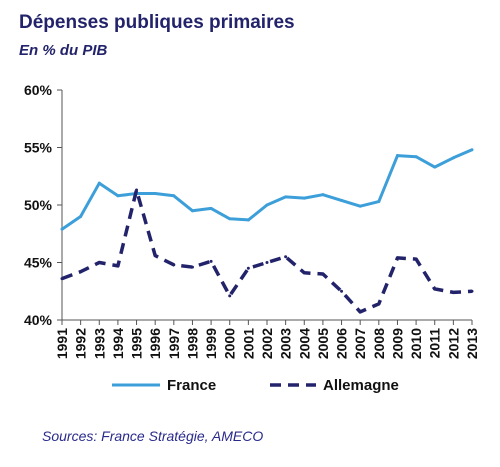  Describe the element at coordinates (137, 343) in the screenshot. I see `x-tick-label: 1995` at that location.